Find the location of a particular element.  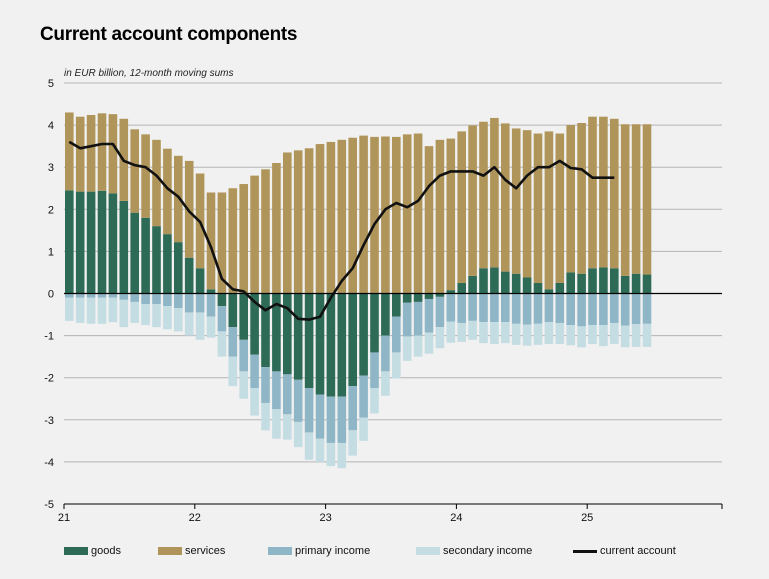

legend-label-services: services is located at coordinates (205, 551).